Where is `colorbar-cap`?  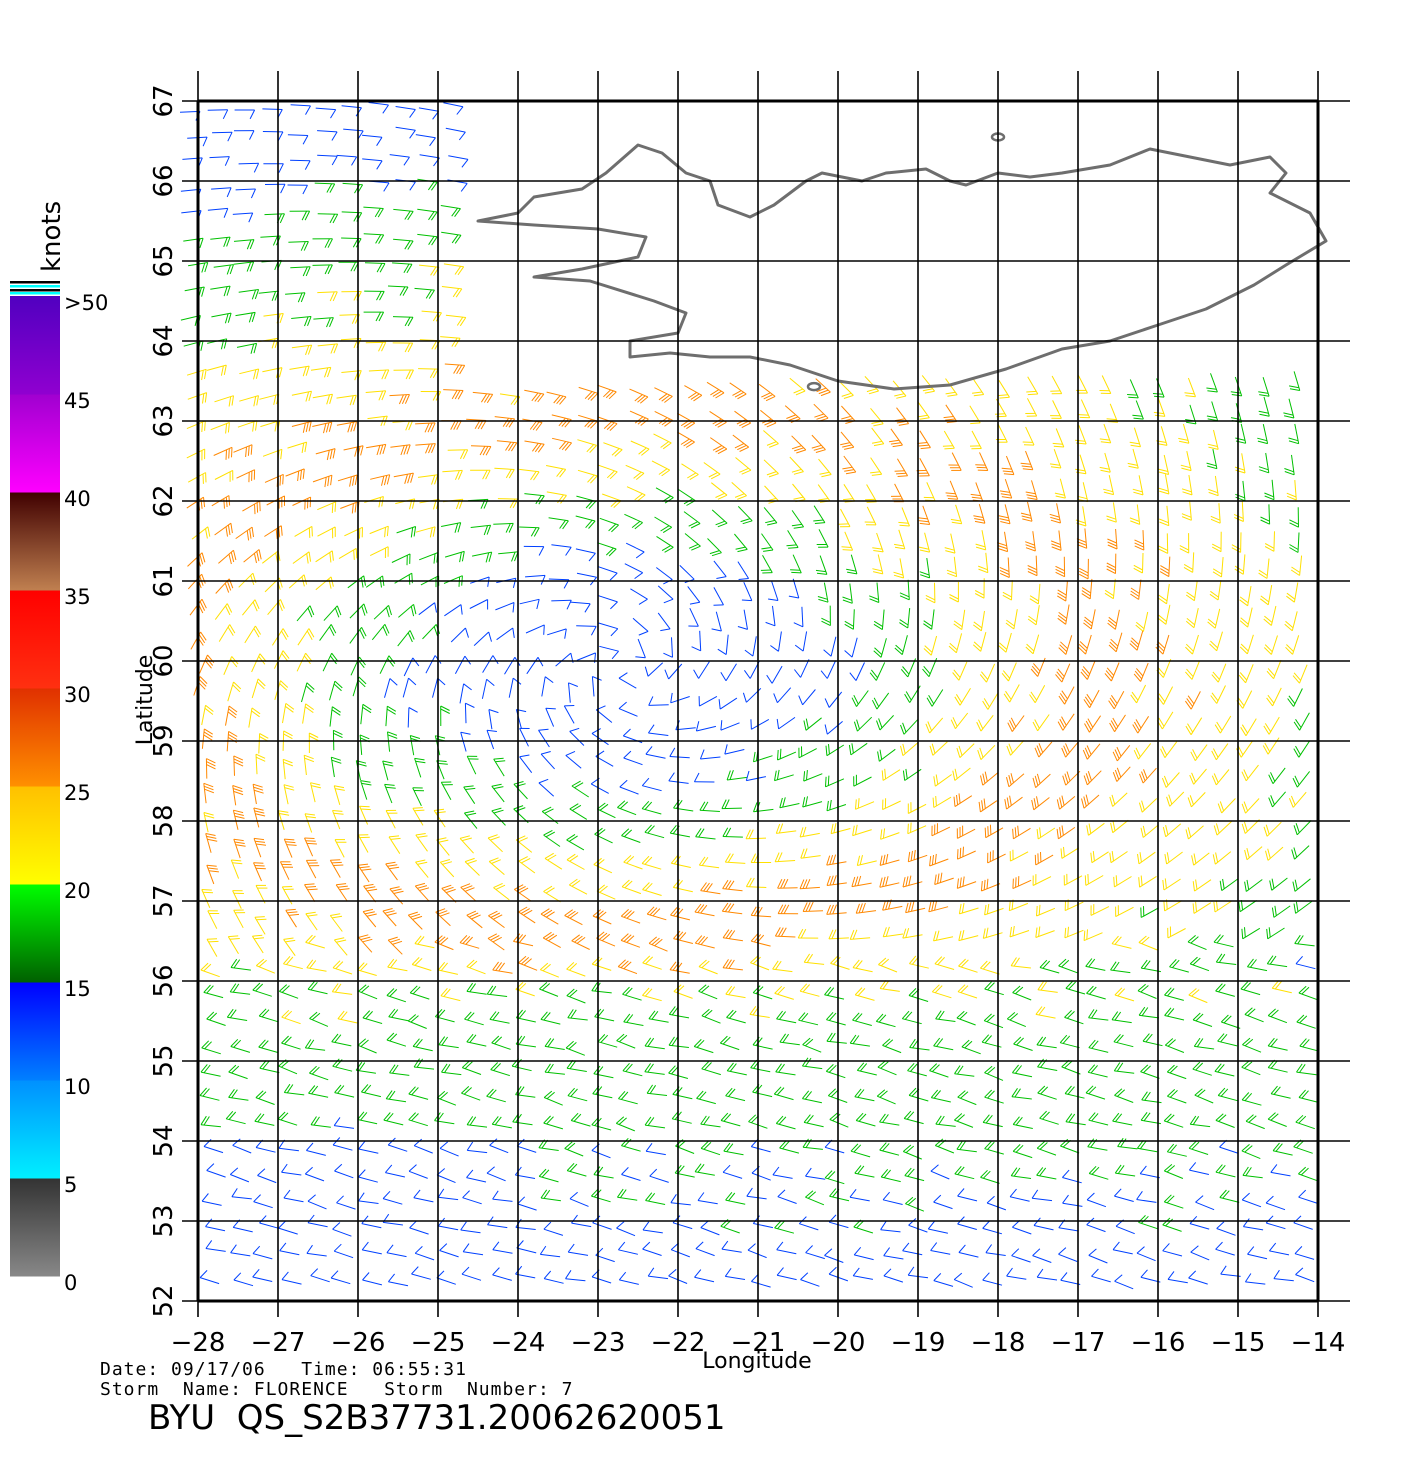
colorbar-cap is located at coordinates (35, 286).